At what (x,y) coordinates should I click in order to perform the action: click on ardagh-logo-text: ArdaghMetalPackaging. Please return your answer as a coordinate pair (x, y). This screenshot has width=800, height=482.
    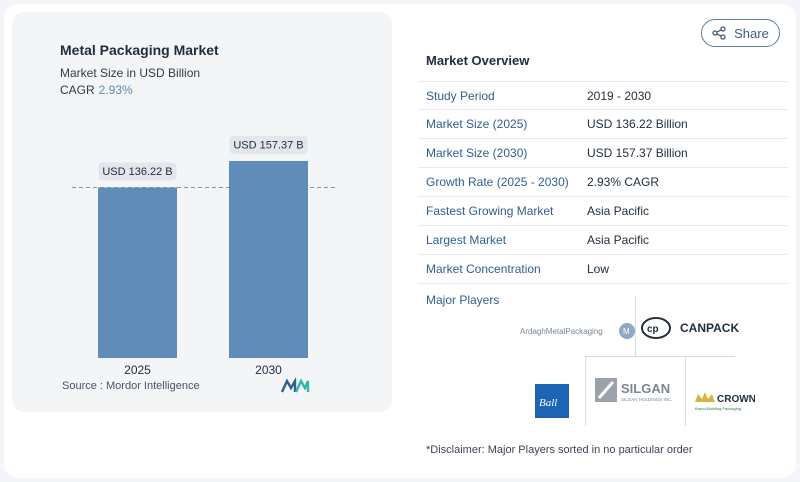
    Looking at the image, I should click on (561, 331).